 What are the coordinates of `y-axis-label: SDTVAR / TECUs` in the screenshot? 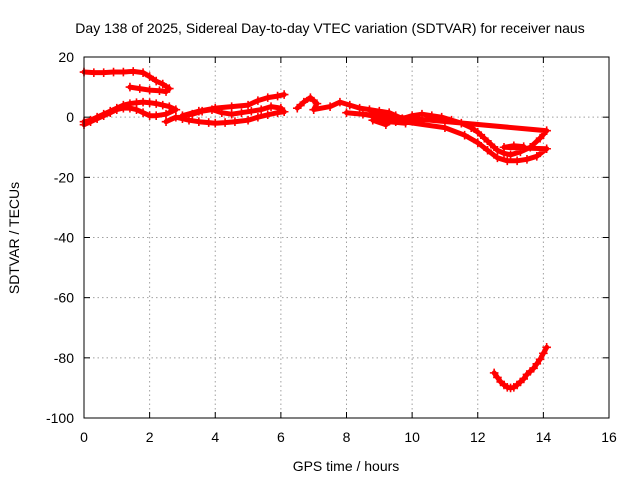 It's located at (14, 238).